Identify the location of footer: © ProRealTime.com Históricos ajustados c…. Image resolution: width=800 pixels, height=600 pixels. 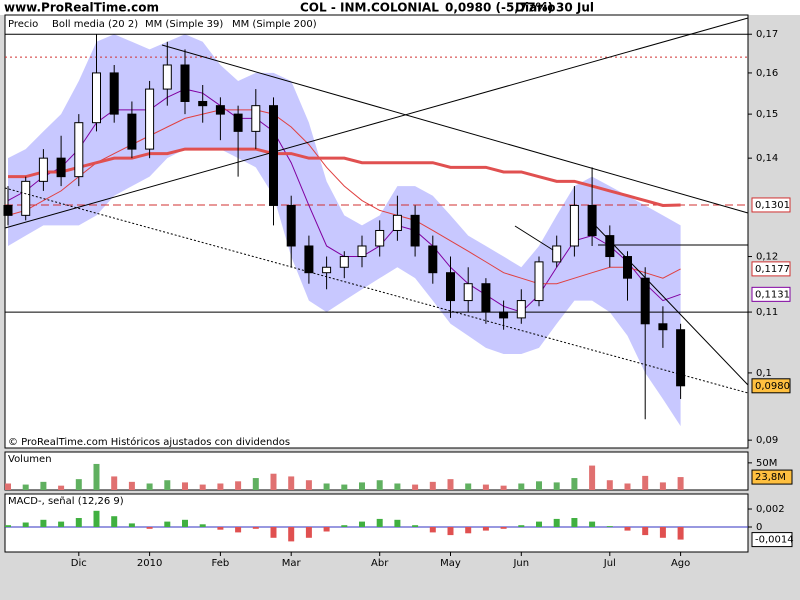
(149, 442).